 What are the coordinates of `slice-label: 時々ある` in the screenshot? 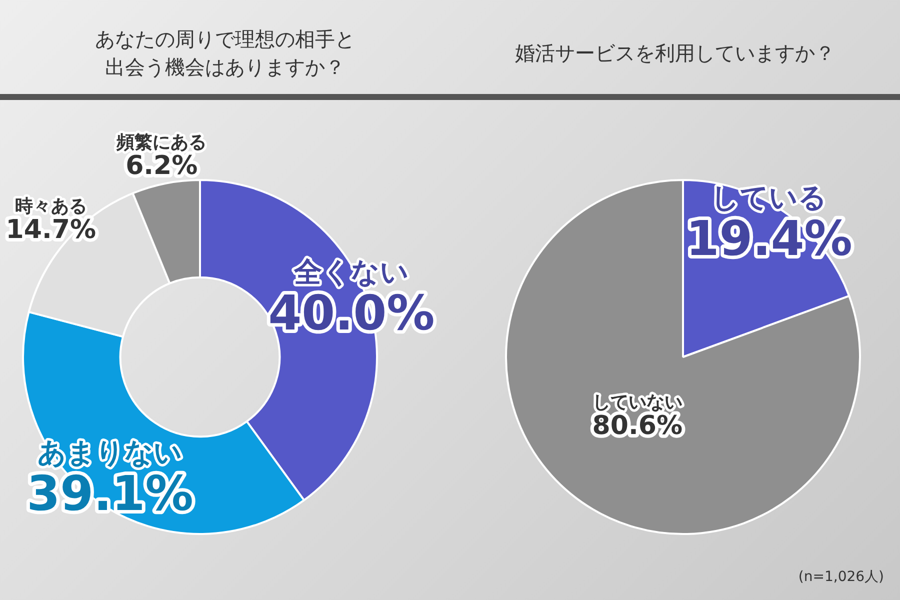 It's located at (50, 207).